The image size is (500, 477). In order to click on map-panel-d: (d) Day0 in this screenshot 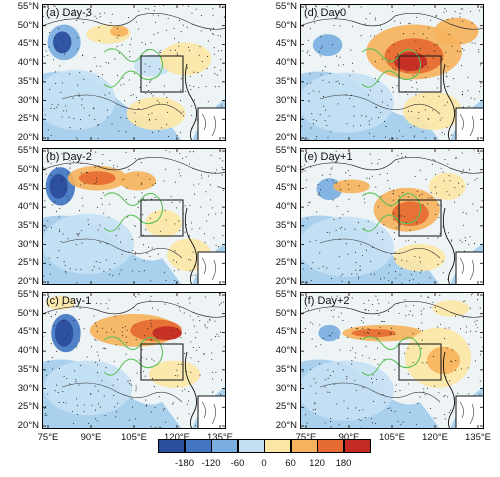, I will do `click(392, 72)`.